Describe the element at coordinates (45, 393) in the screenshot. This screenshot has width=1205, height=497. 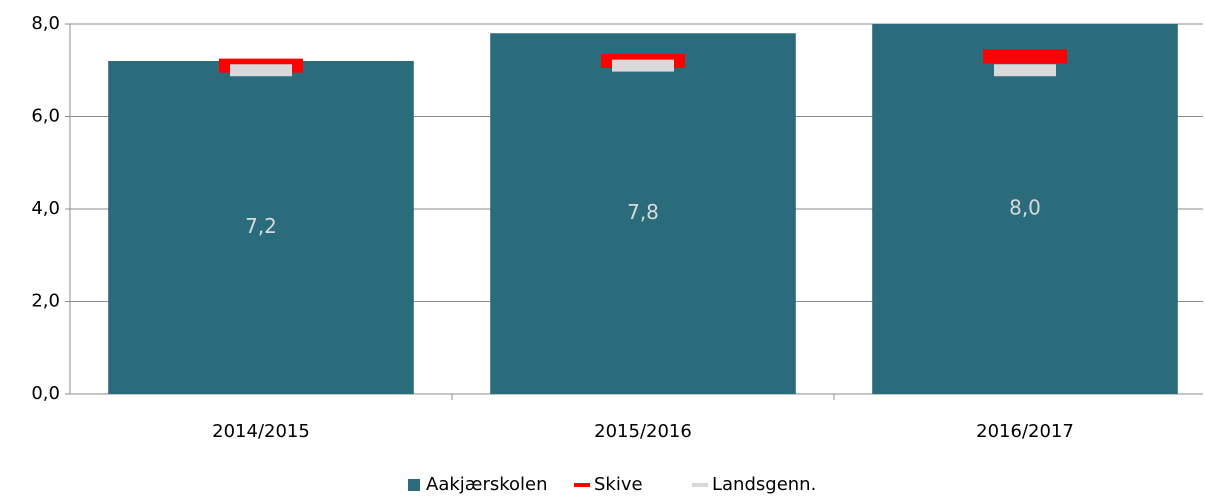
I see `y-tick-label: 0,0` at that location.